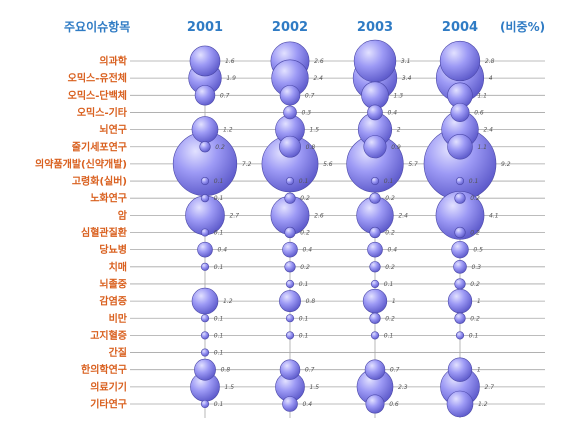  Describe the element at coordinates (99, 146) in the screenshot. I see `category-label: 줄기세포연구` at that location.